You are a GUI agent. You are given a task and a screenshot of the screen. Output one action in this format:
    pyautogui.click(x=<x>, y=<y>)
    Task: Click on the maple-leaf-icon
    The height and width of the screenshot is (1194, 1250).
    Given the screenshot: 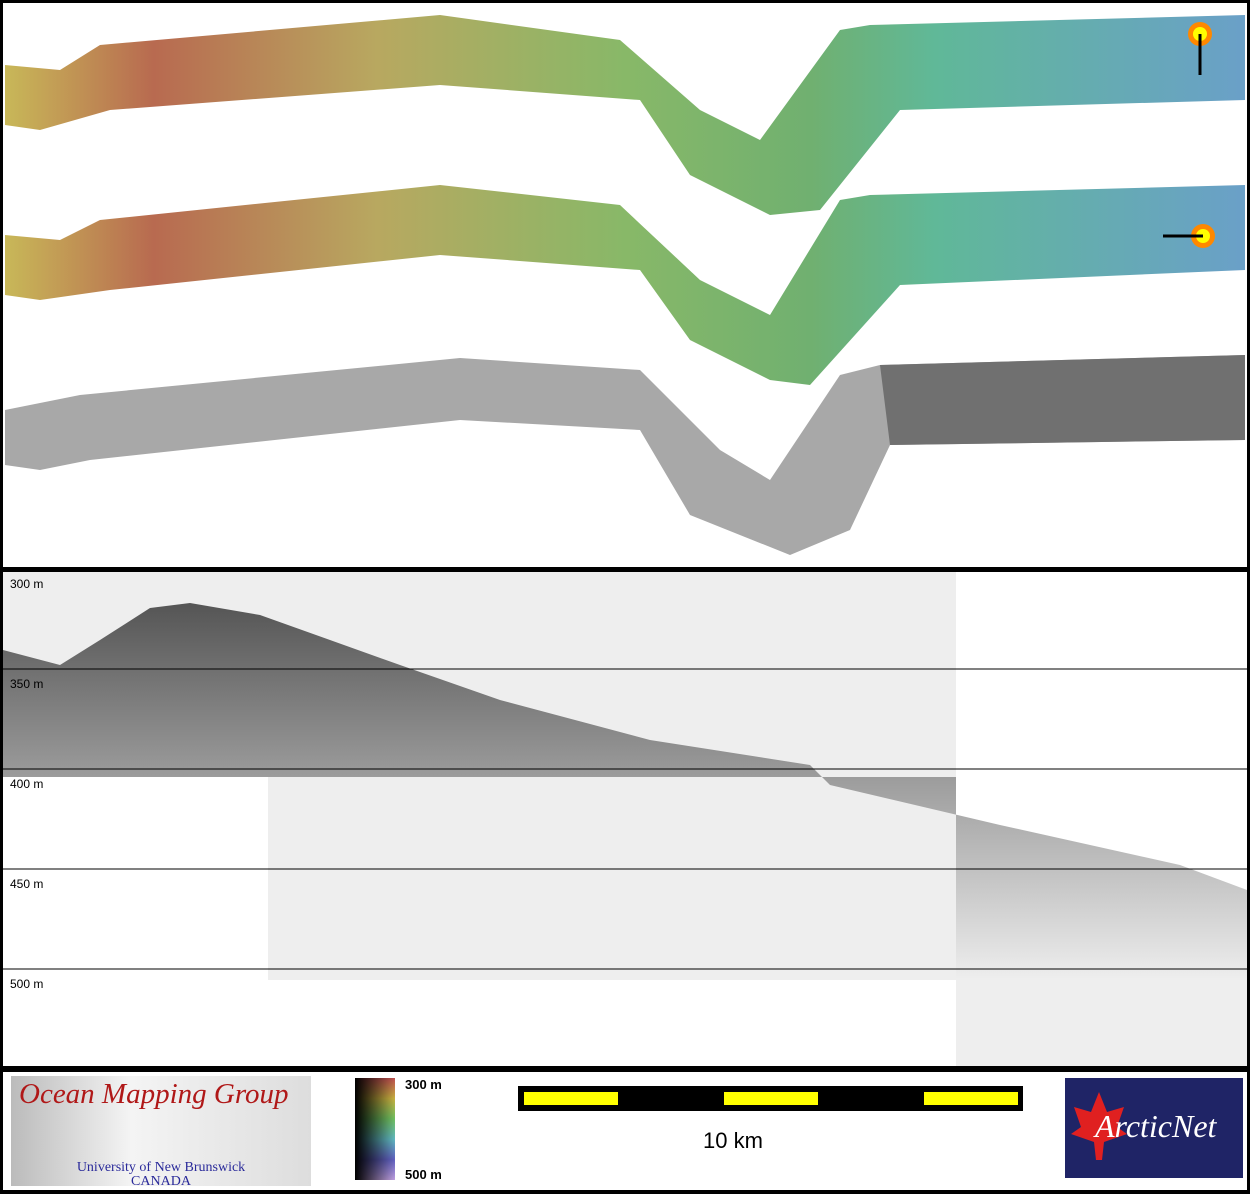 What is the action you would take?
    pyautogui.click(x=1099, y=1126)
    